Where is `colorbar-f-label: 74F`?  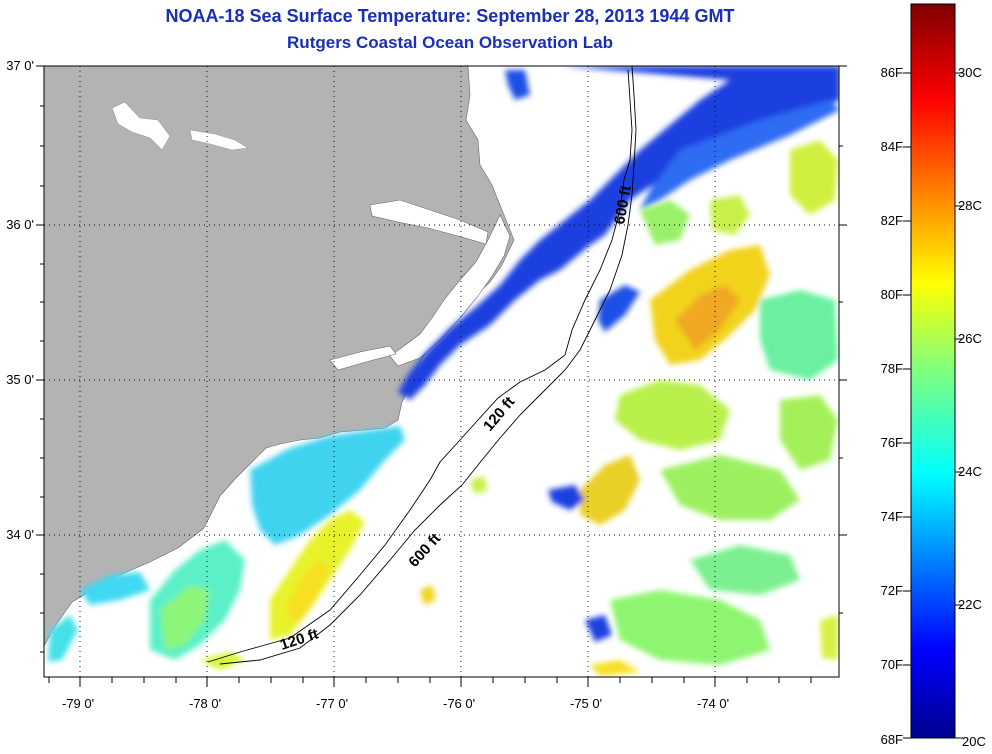
colorbar-f-label: 74F is located at coordinates (892, 516).